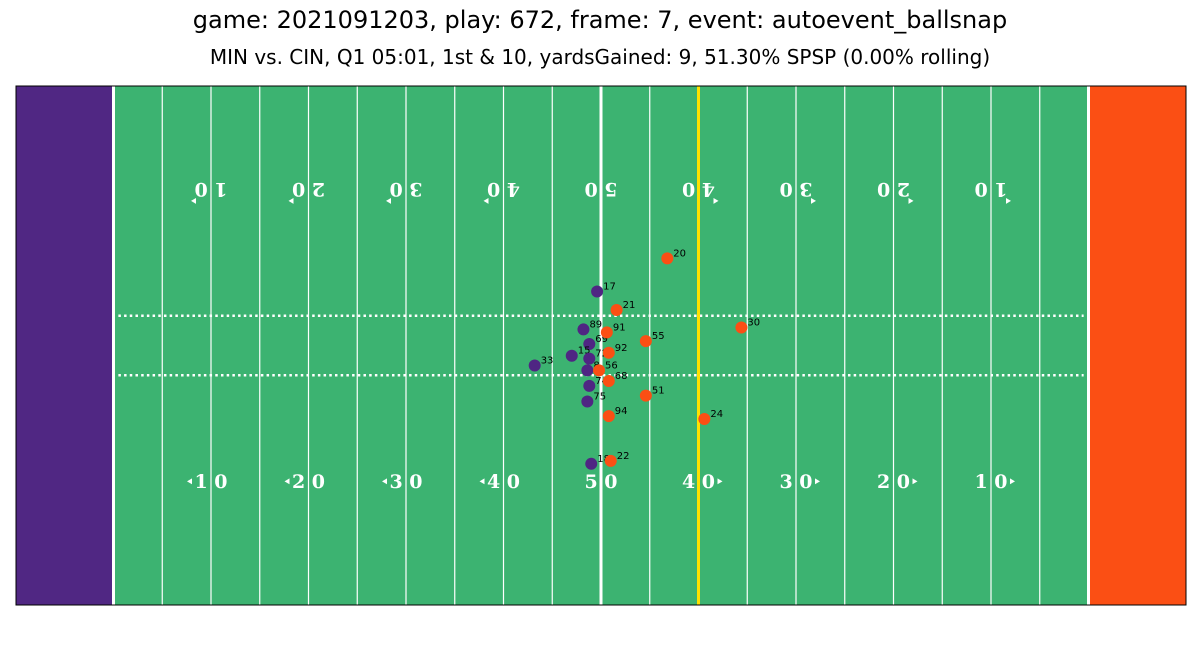 Image resolution: width=1200 pixels, height=650 pixels. What do you see at coordinates (609, 286) in the screenshot?
I see `jersey-label: 17` at bounding box center [609, 286].